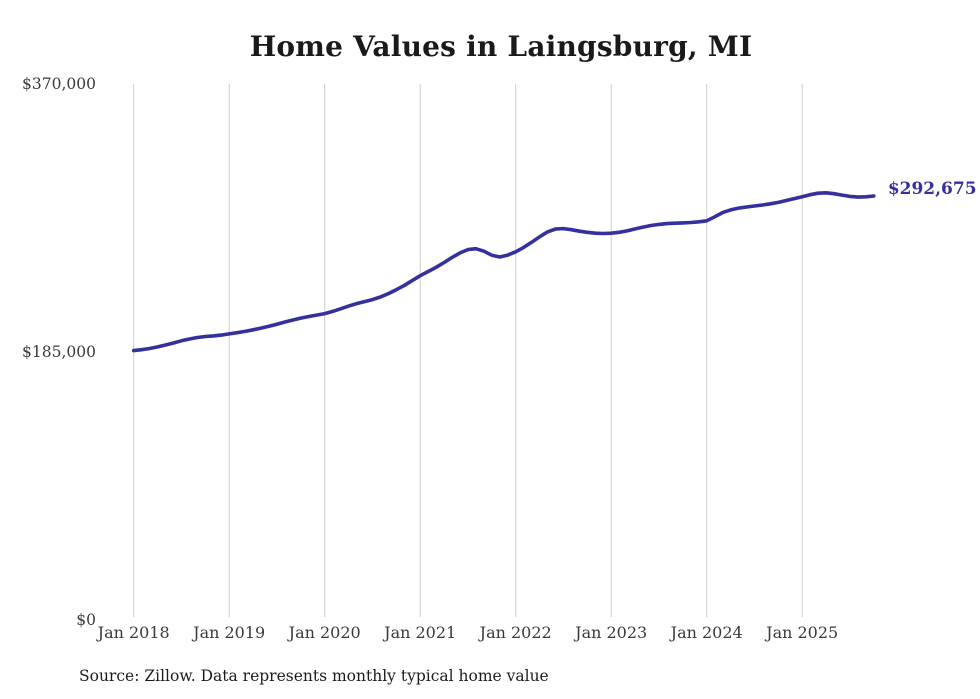 This screenshot has width=980, height=699. What do you see at coordinates (501, 46) in the screenshot?
I see `chart-title: Home Values in Laingsburg, MI` at bounding box center [501, 46].